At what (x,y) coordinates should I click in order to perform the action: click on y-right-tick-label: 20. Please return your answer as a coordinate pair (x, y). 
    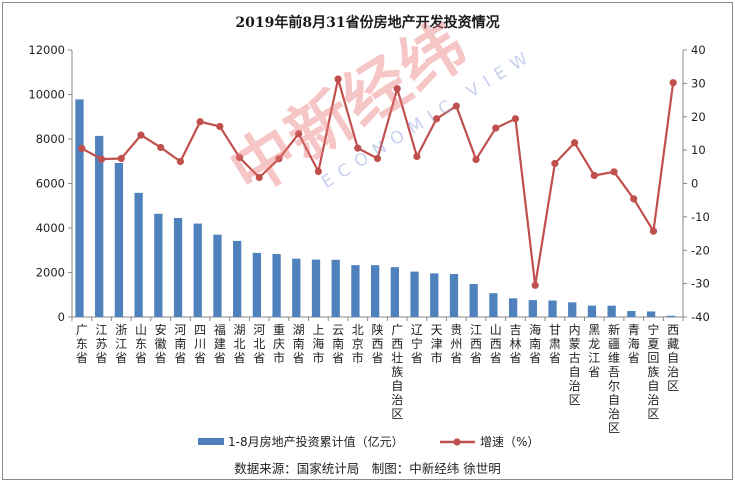
    Looking at the image, I should click on (698, 117).